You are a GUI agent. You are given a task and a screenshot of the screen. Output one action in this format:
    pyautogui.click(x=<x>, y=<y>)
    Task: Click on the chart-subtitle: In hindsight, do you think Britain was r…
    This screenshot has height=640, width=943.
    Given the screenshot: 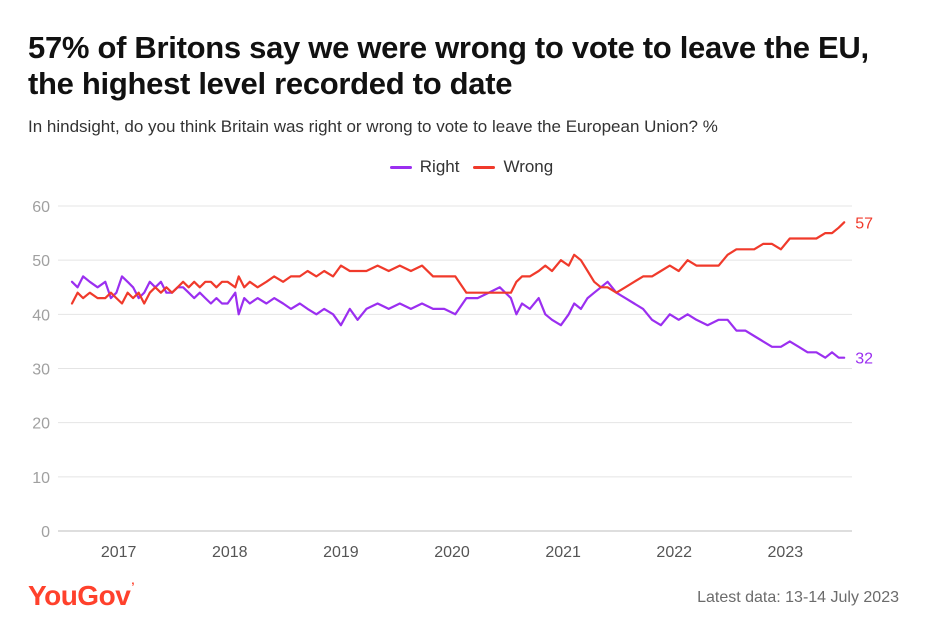 What is the action you would take?
    pyautogui.click(x=373, y=126)
    